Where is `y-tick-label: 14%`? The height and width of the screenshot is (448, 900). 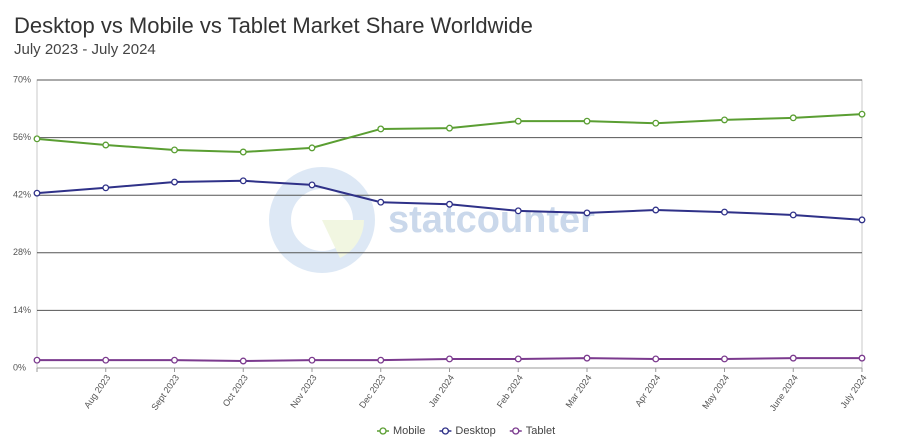
y-tick-label: 14% is located at coordinates (22, 310).